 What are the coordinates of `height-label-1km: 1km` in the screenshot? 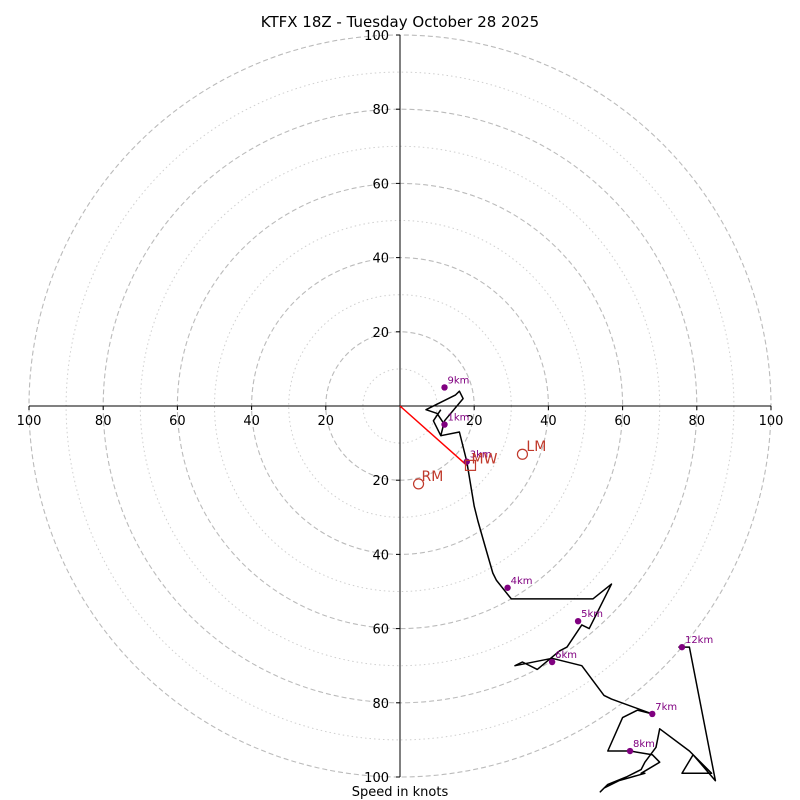 It's located at (459, 418).